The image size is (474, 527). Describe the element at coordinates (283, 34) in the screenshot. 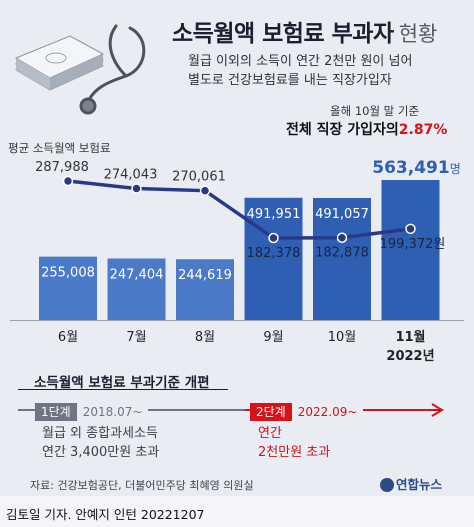

I see `title-main: 소득월액 보험료 부과자` at that location.